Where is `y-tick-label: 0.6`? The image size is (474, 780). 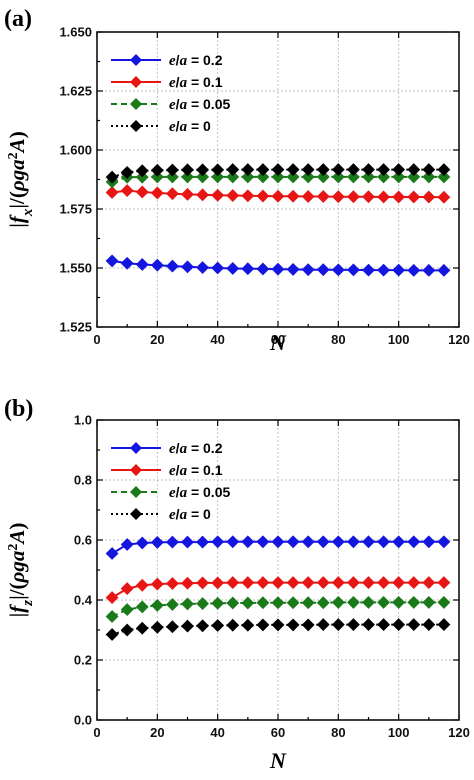
y-tick-label: 0.6 is located at coordinates (83, 540).